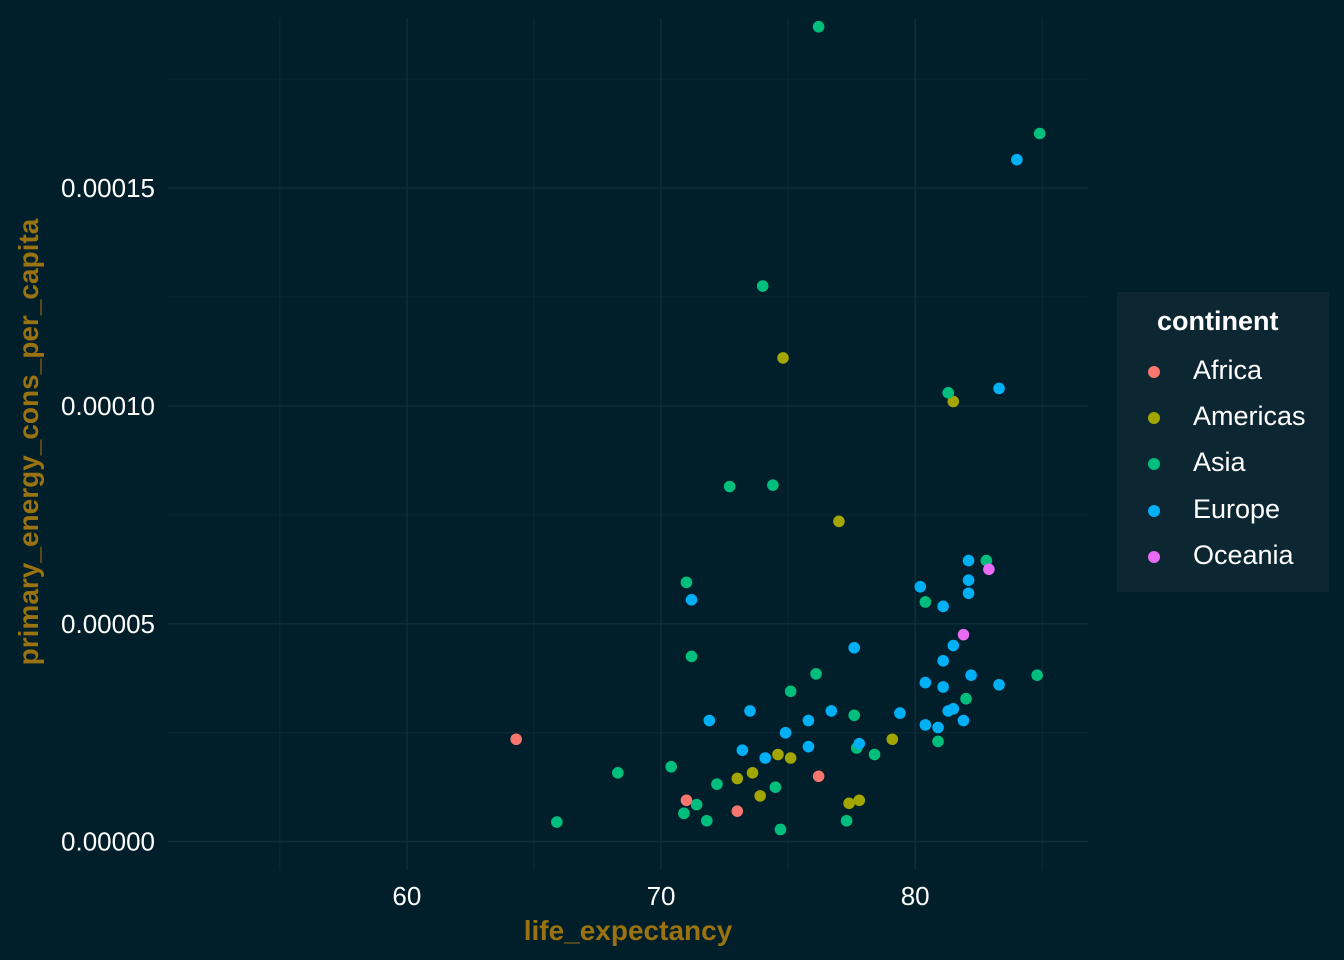 The image size is (1344, 960). What do you see at coordinates (1249, 416) in the screenshot?
I see `legend-label-americas: Americas` at bounding box center [1249, 416].